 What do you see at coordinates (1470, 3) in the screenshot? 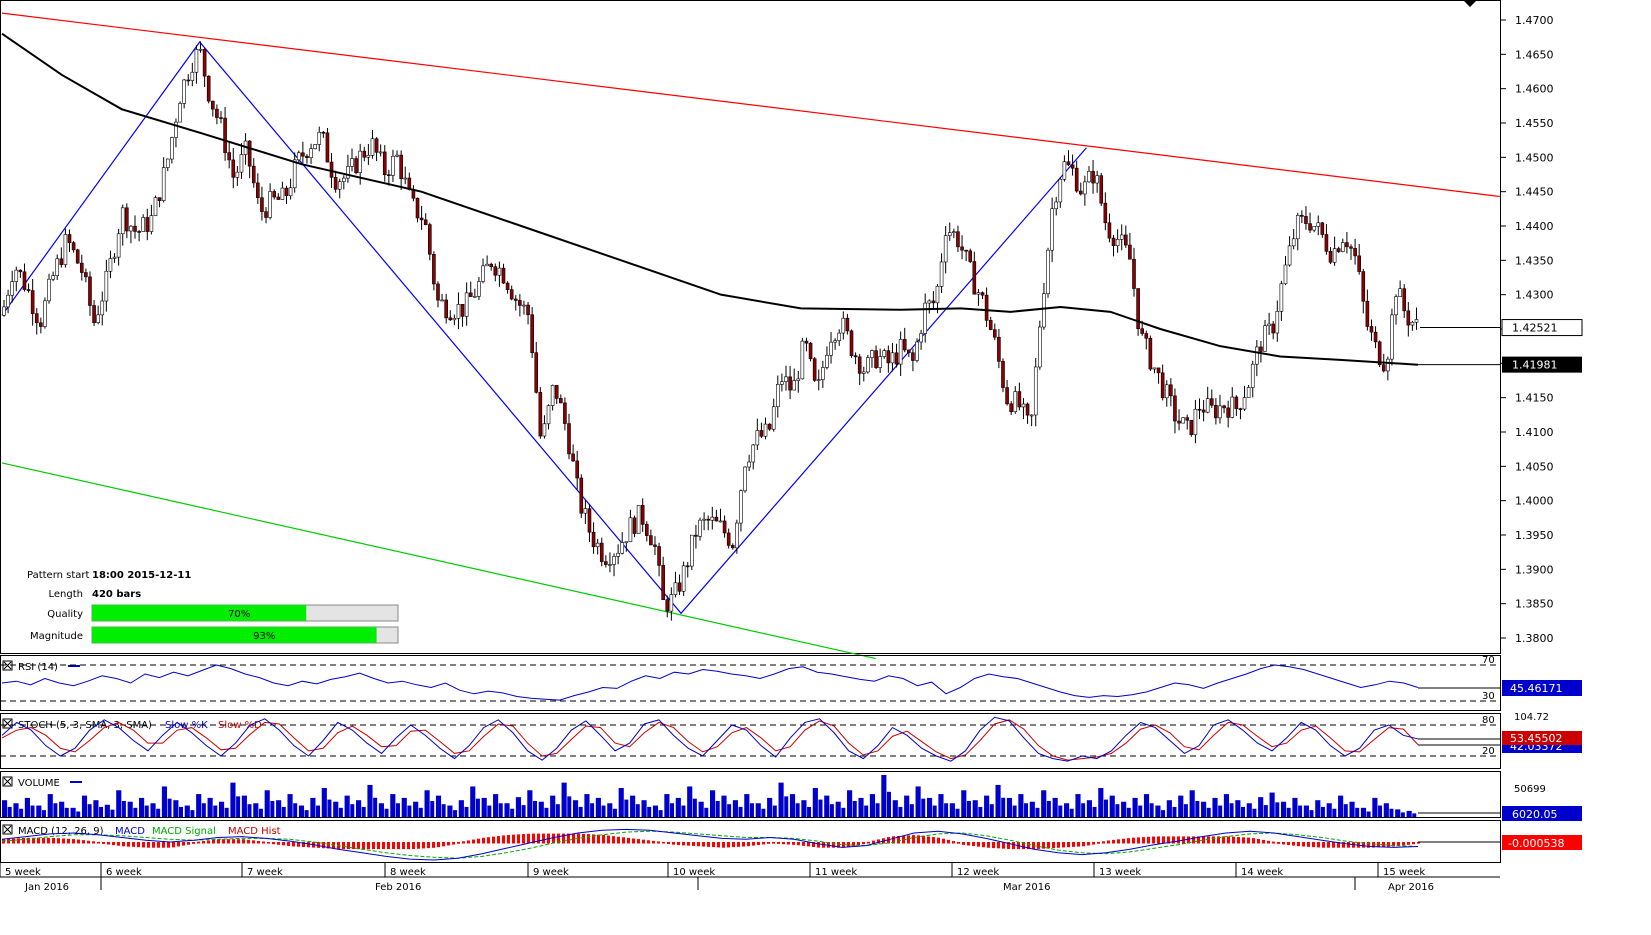
I see `chart-menu-icon` at bounding box center [1470, 3].